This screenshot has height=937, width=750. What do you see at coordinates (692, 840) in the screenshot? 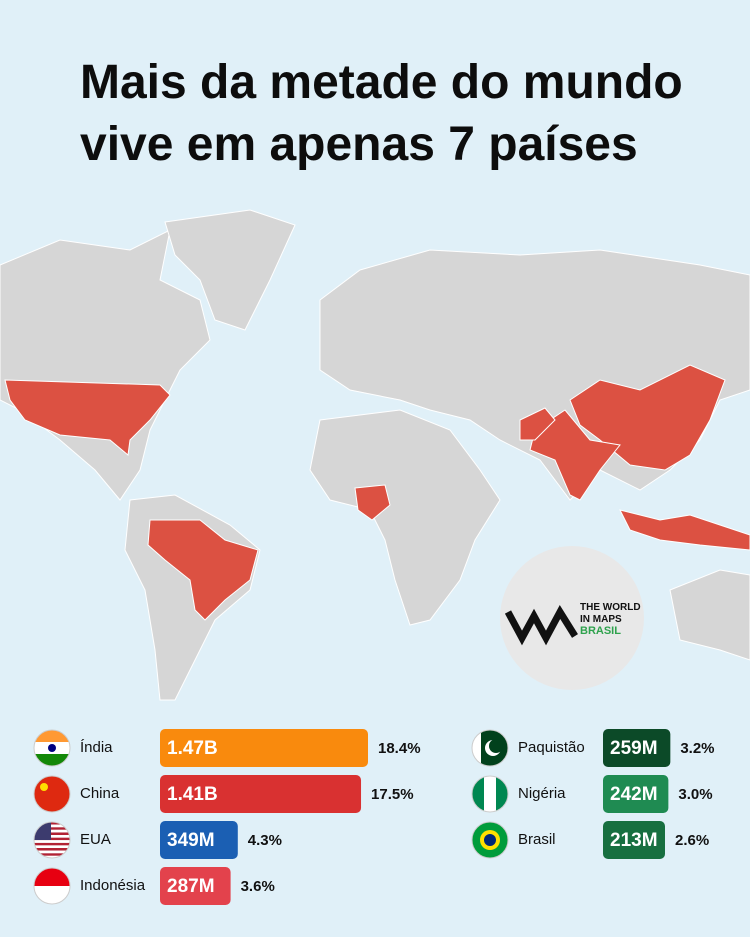
I see `share-label: 2.6%` at bounding box center [692, 840].